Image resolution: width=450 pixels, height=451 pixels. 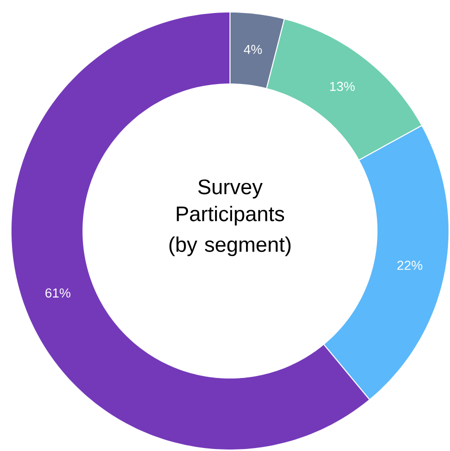 What do you see at coordinates (230, 246) in the screenshot?
I see `text: (by segment)` at bounding box center [230, 246].